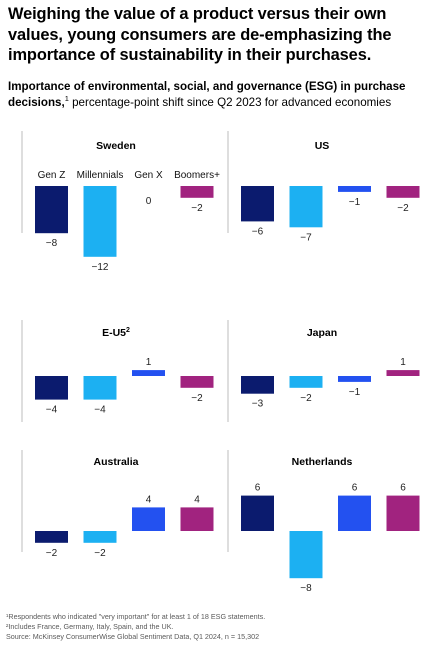 The height and width of the screenshot is (646, 447). Describe the element at coordinates (128, 330) in the screenshot. I see `panel-title-footnote-marker: 2` at that location.